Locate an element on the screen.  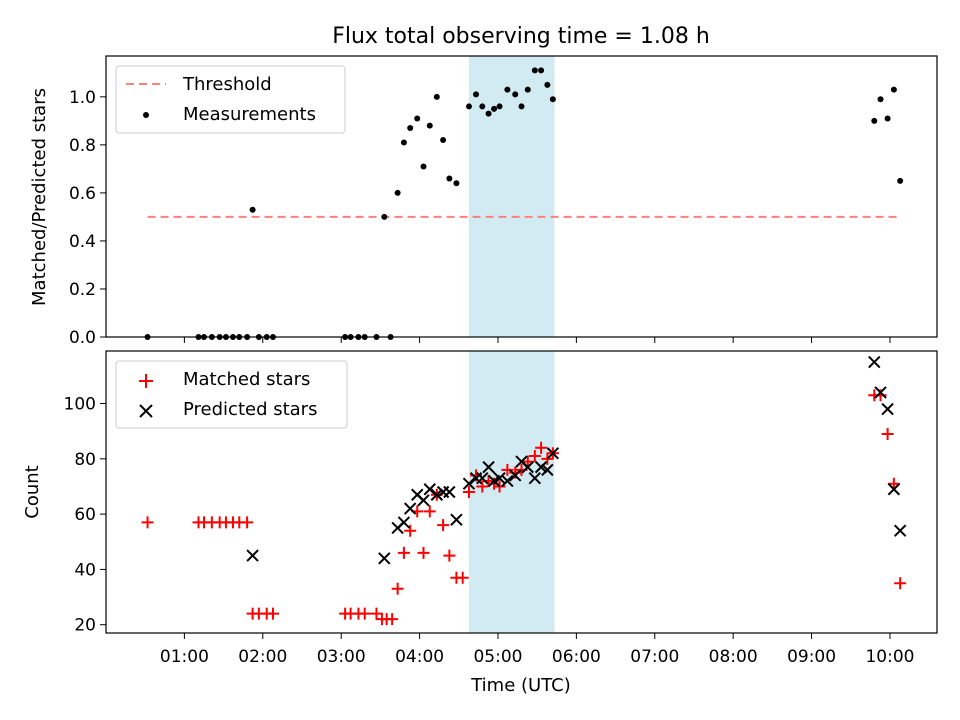
bottom-legend: Matched stars Predicted stars is located at coordinates (231, 394).